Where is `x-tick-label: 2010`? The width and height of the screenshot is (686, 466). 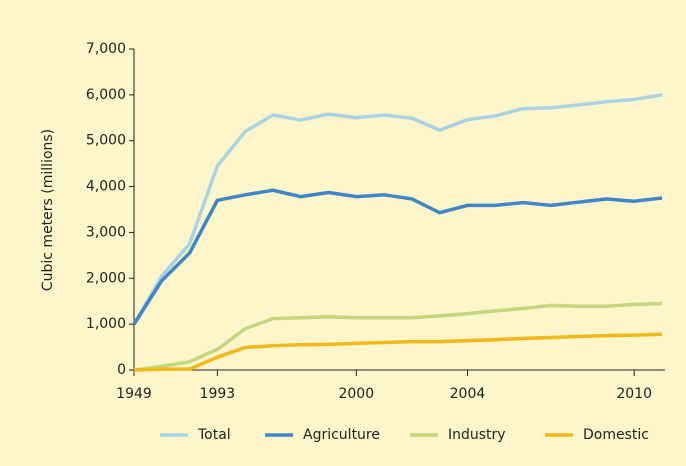 x-tick-label: 2010 is located at coordinates (634, 394).